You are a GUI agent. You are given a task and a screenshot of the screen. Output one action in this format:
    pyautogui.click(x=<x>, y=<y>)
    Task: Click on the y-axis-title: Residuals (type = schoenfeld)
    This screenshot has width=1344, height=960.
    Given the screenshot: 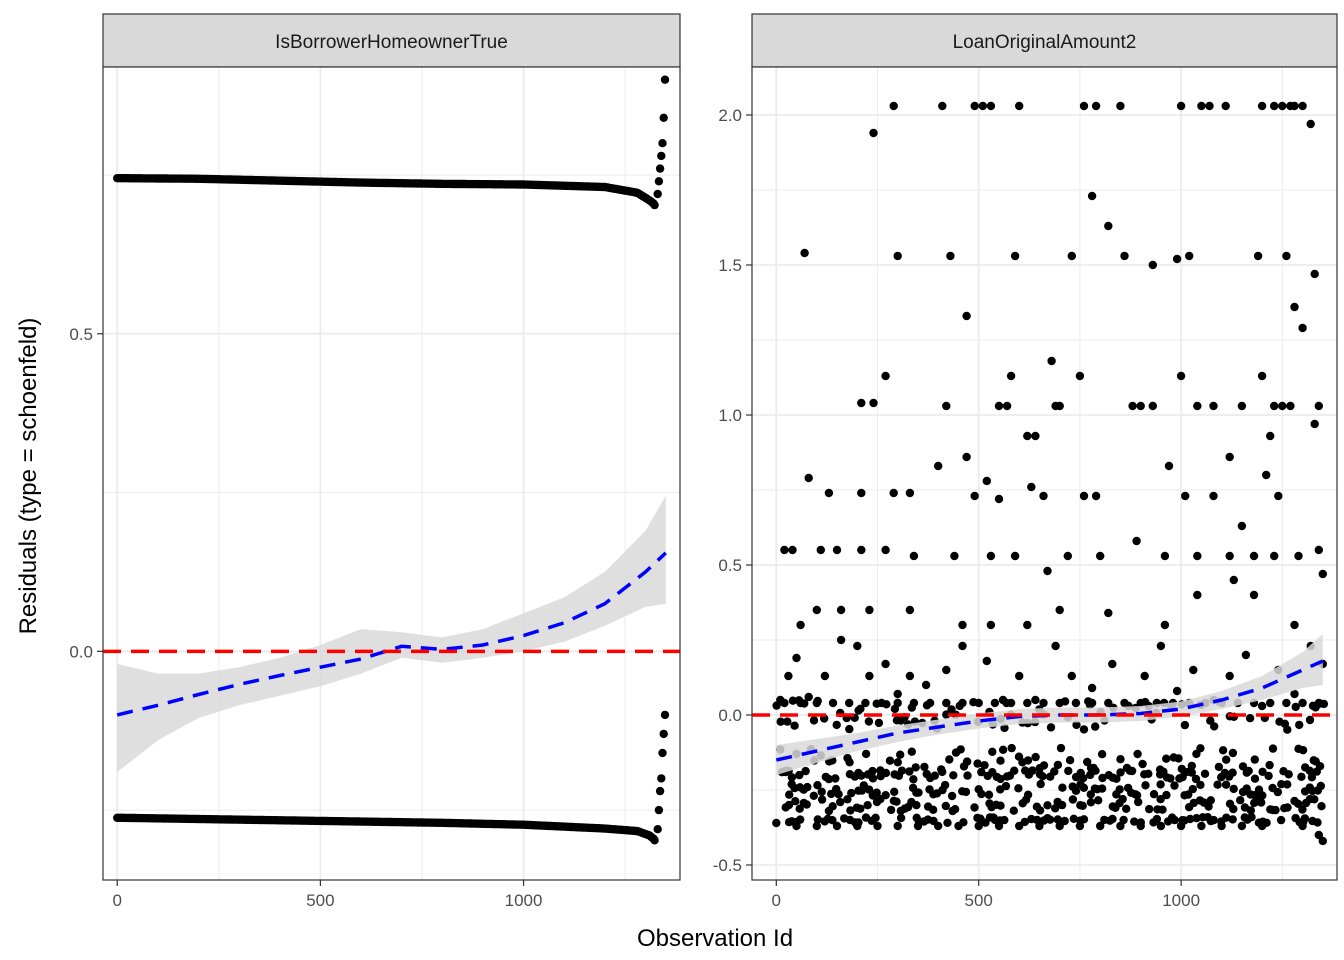 What is the action you would take?
    pyautogui.click(x=28, y=476)
    